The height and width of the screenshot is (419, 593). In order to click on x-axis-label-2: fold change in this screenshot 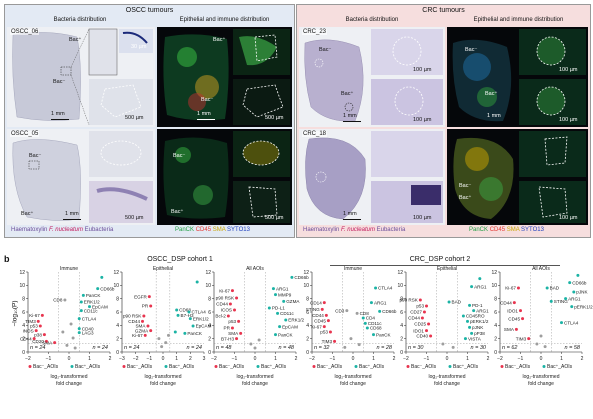, I will do `click(353, 384)`.